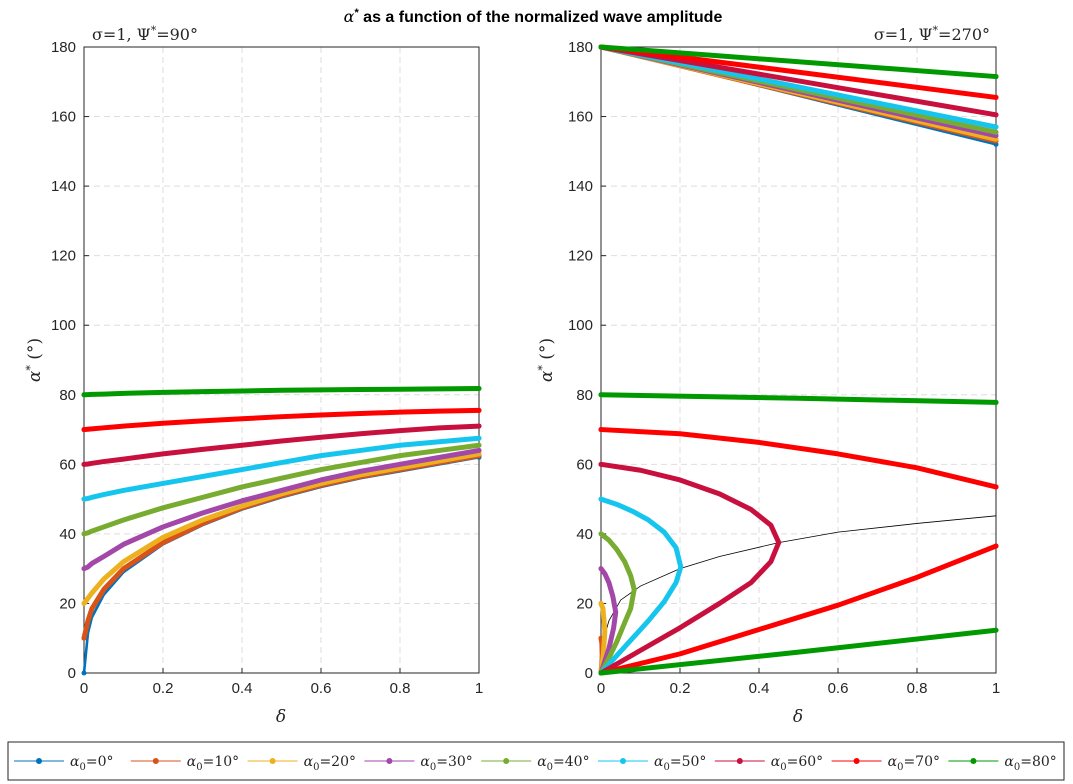  I want to click on left-panel-y-tick-label: 100, so click(63, 325).